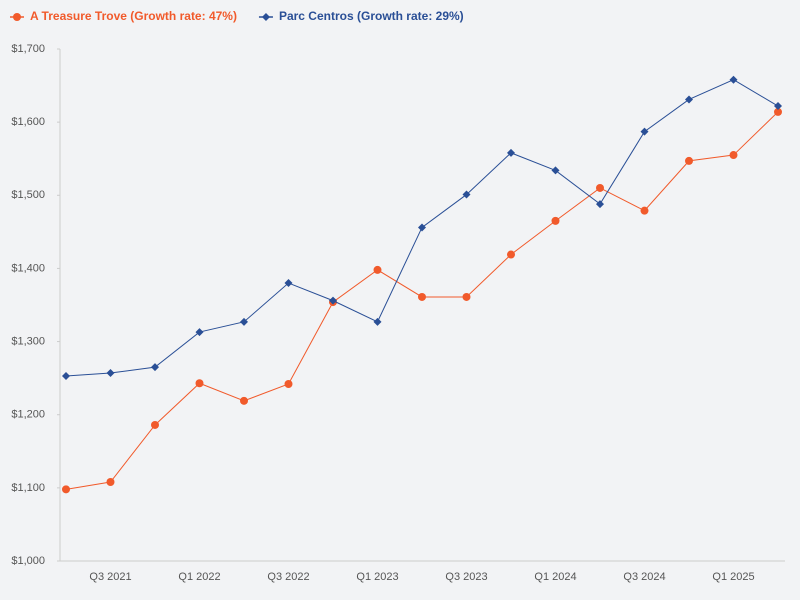 The width and height of the screenshot is (800, 600). Describe the element at coordinates (555, 577) in the screenshot. I see `x-tick-label: Q1 2024` at that location.